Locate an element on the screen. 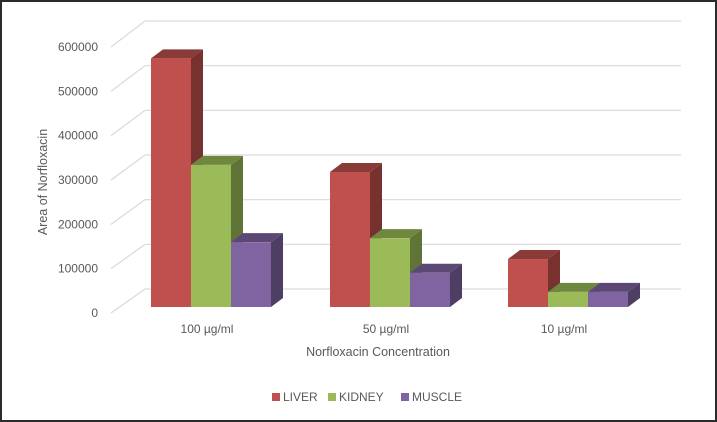  legend: LIVER KIDNEY MUSCLE is located at coordinates (367, 397).